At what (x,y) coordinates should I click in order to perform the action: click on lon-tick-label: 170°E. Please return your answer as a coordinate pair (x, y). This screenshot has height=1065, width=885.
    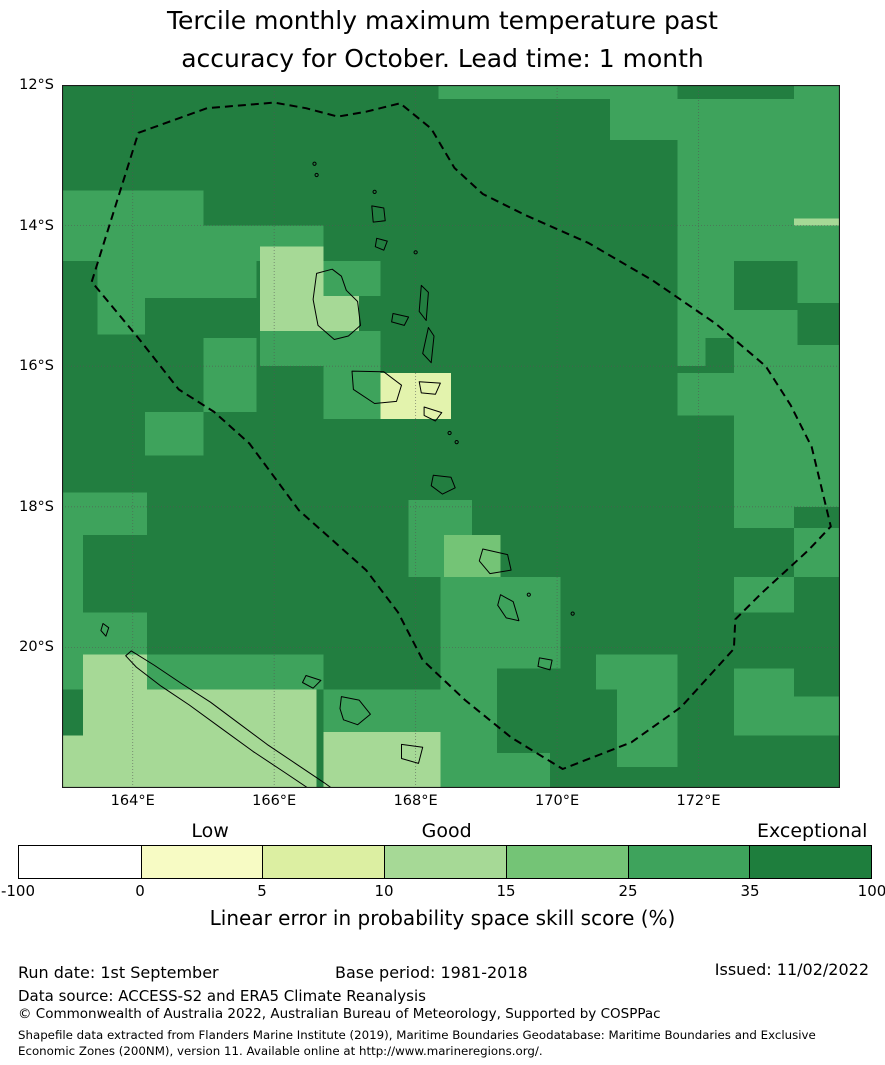
    Looking at the image, I should click on (557, 801).